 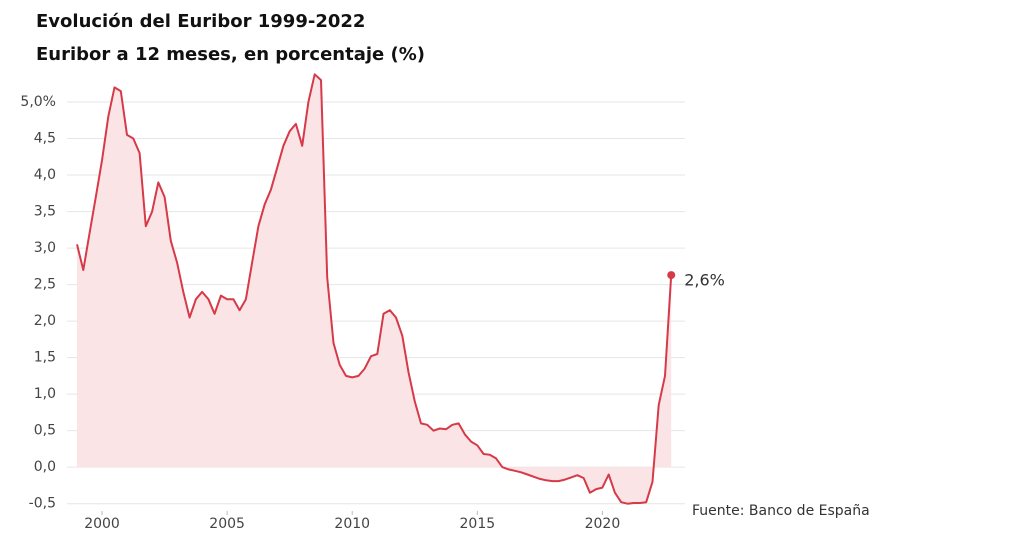 I want to click on y-tick-label: 1,5, so click(x=45, y=358).